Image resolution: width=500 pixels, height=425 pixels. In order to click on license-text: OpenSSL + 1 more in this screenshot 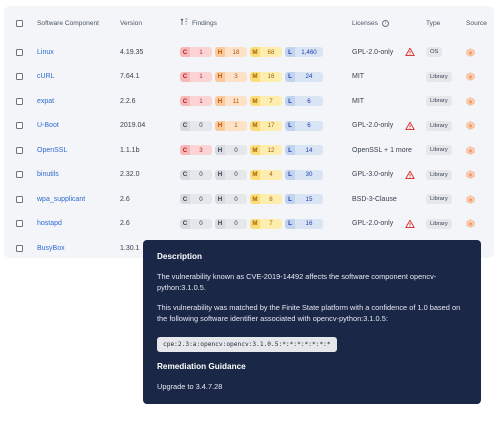, I will do `click(382, 150)`.